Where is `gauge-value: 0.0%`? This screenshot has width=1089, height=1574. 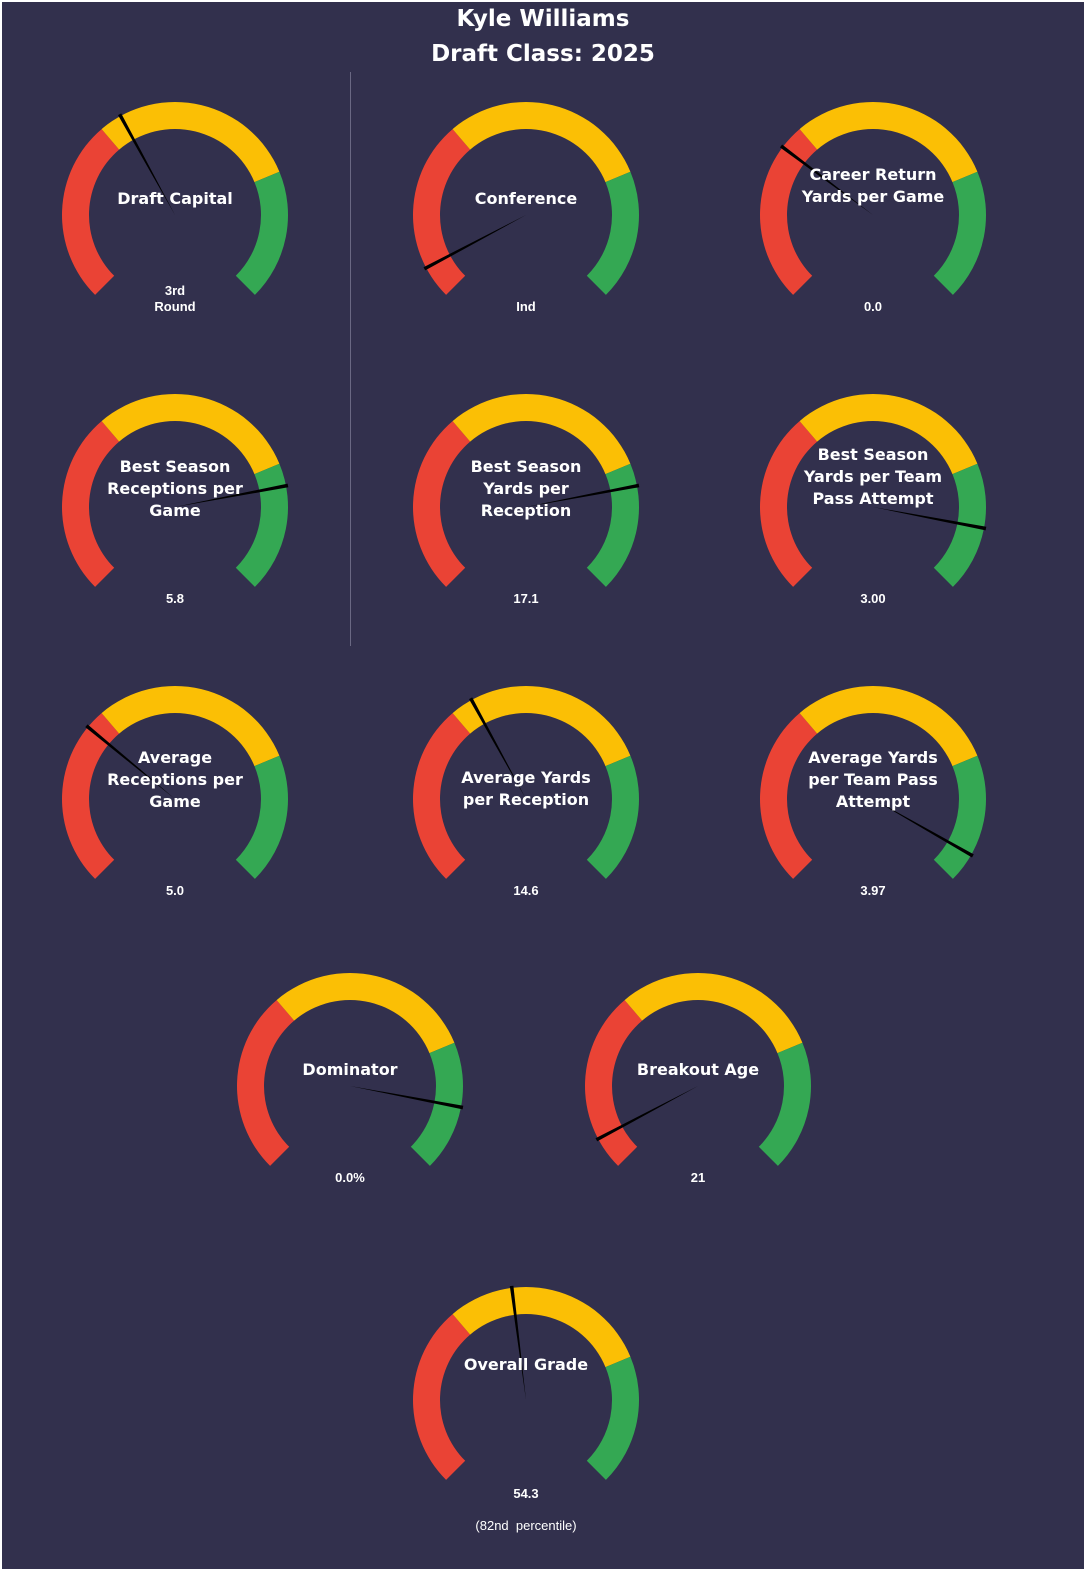 gauge-value: 0.0% is located at coordinates (350, 1177).